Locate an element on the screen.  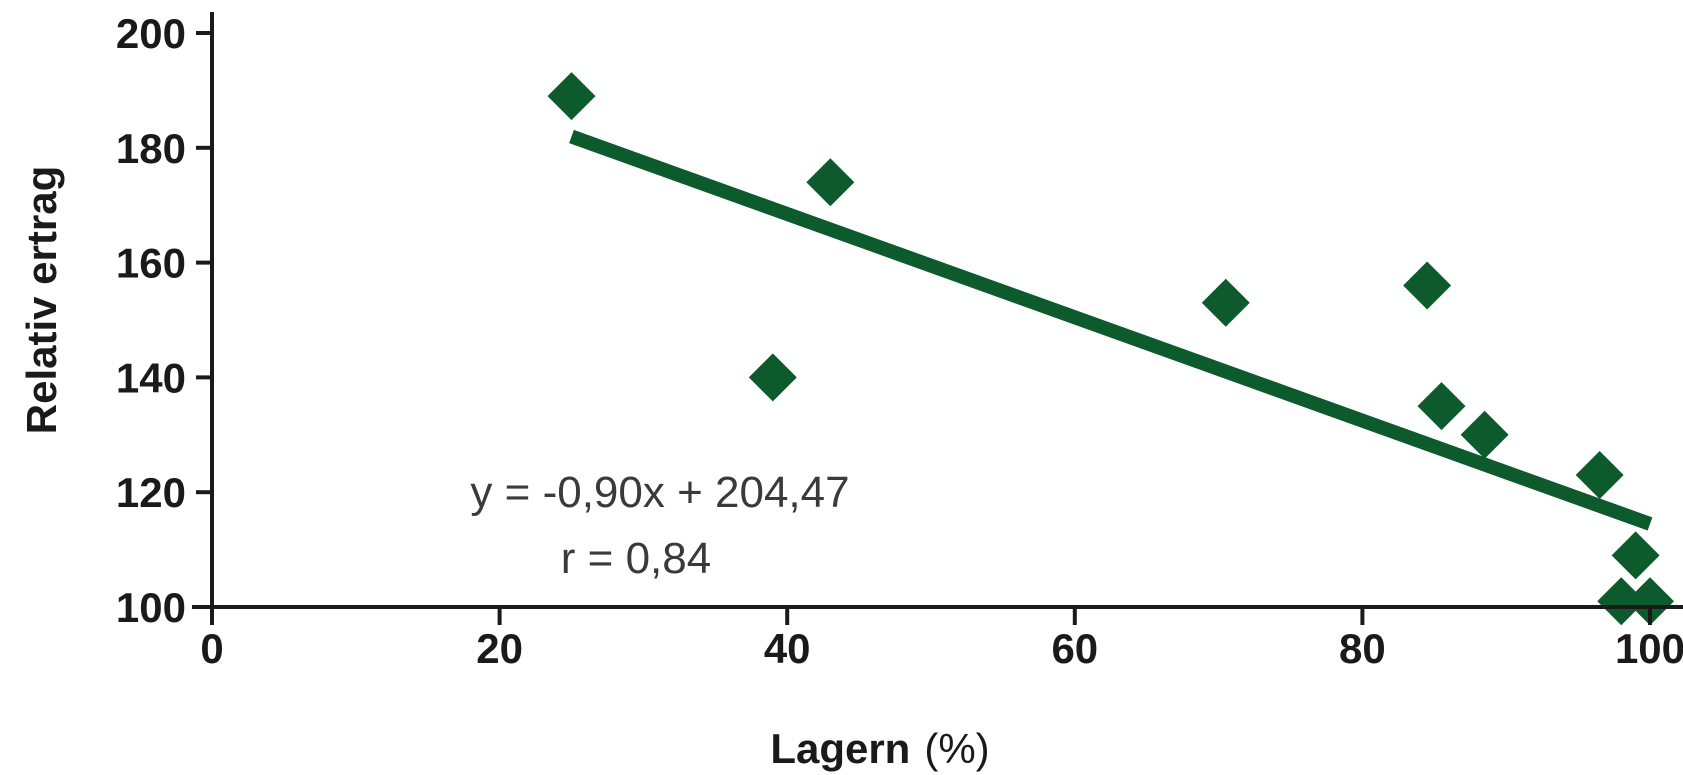
y-tick-label: 160 is located at coordinates (151, 263).